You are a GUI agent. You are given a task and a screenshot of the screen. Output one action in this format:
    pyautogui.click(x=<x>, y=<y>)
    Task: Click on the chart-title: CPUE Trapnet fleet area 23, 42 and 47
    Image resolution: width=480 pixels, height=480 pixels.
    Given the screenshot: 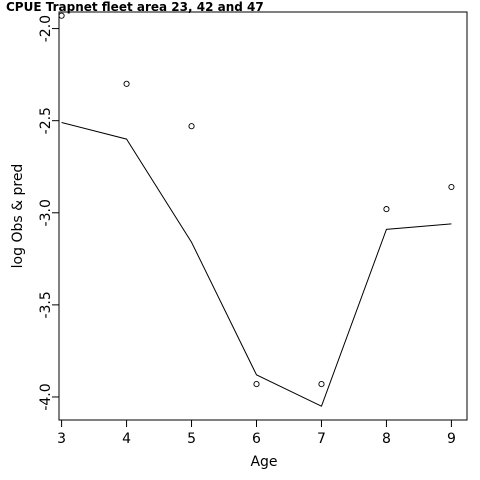 What is the action you would take?
    pyautogui.click(x=135, y=7)
    